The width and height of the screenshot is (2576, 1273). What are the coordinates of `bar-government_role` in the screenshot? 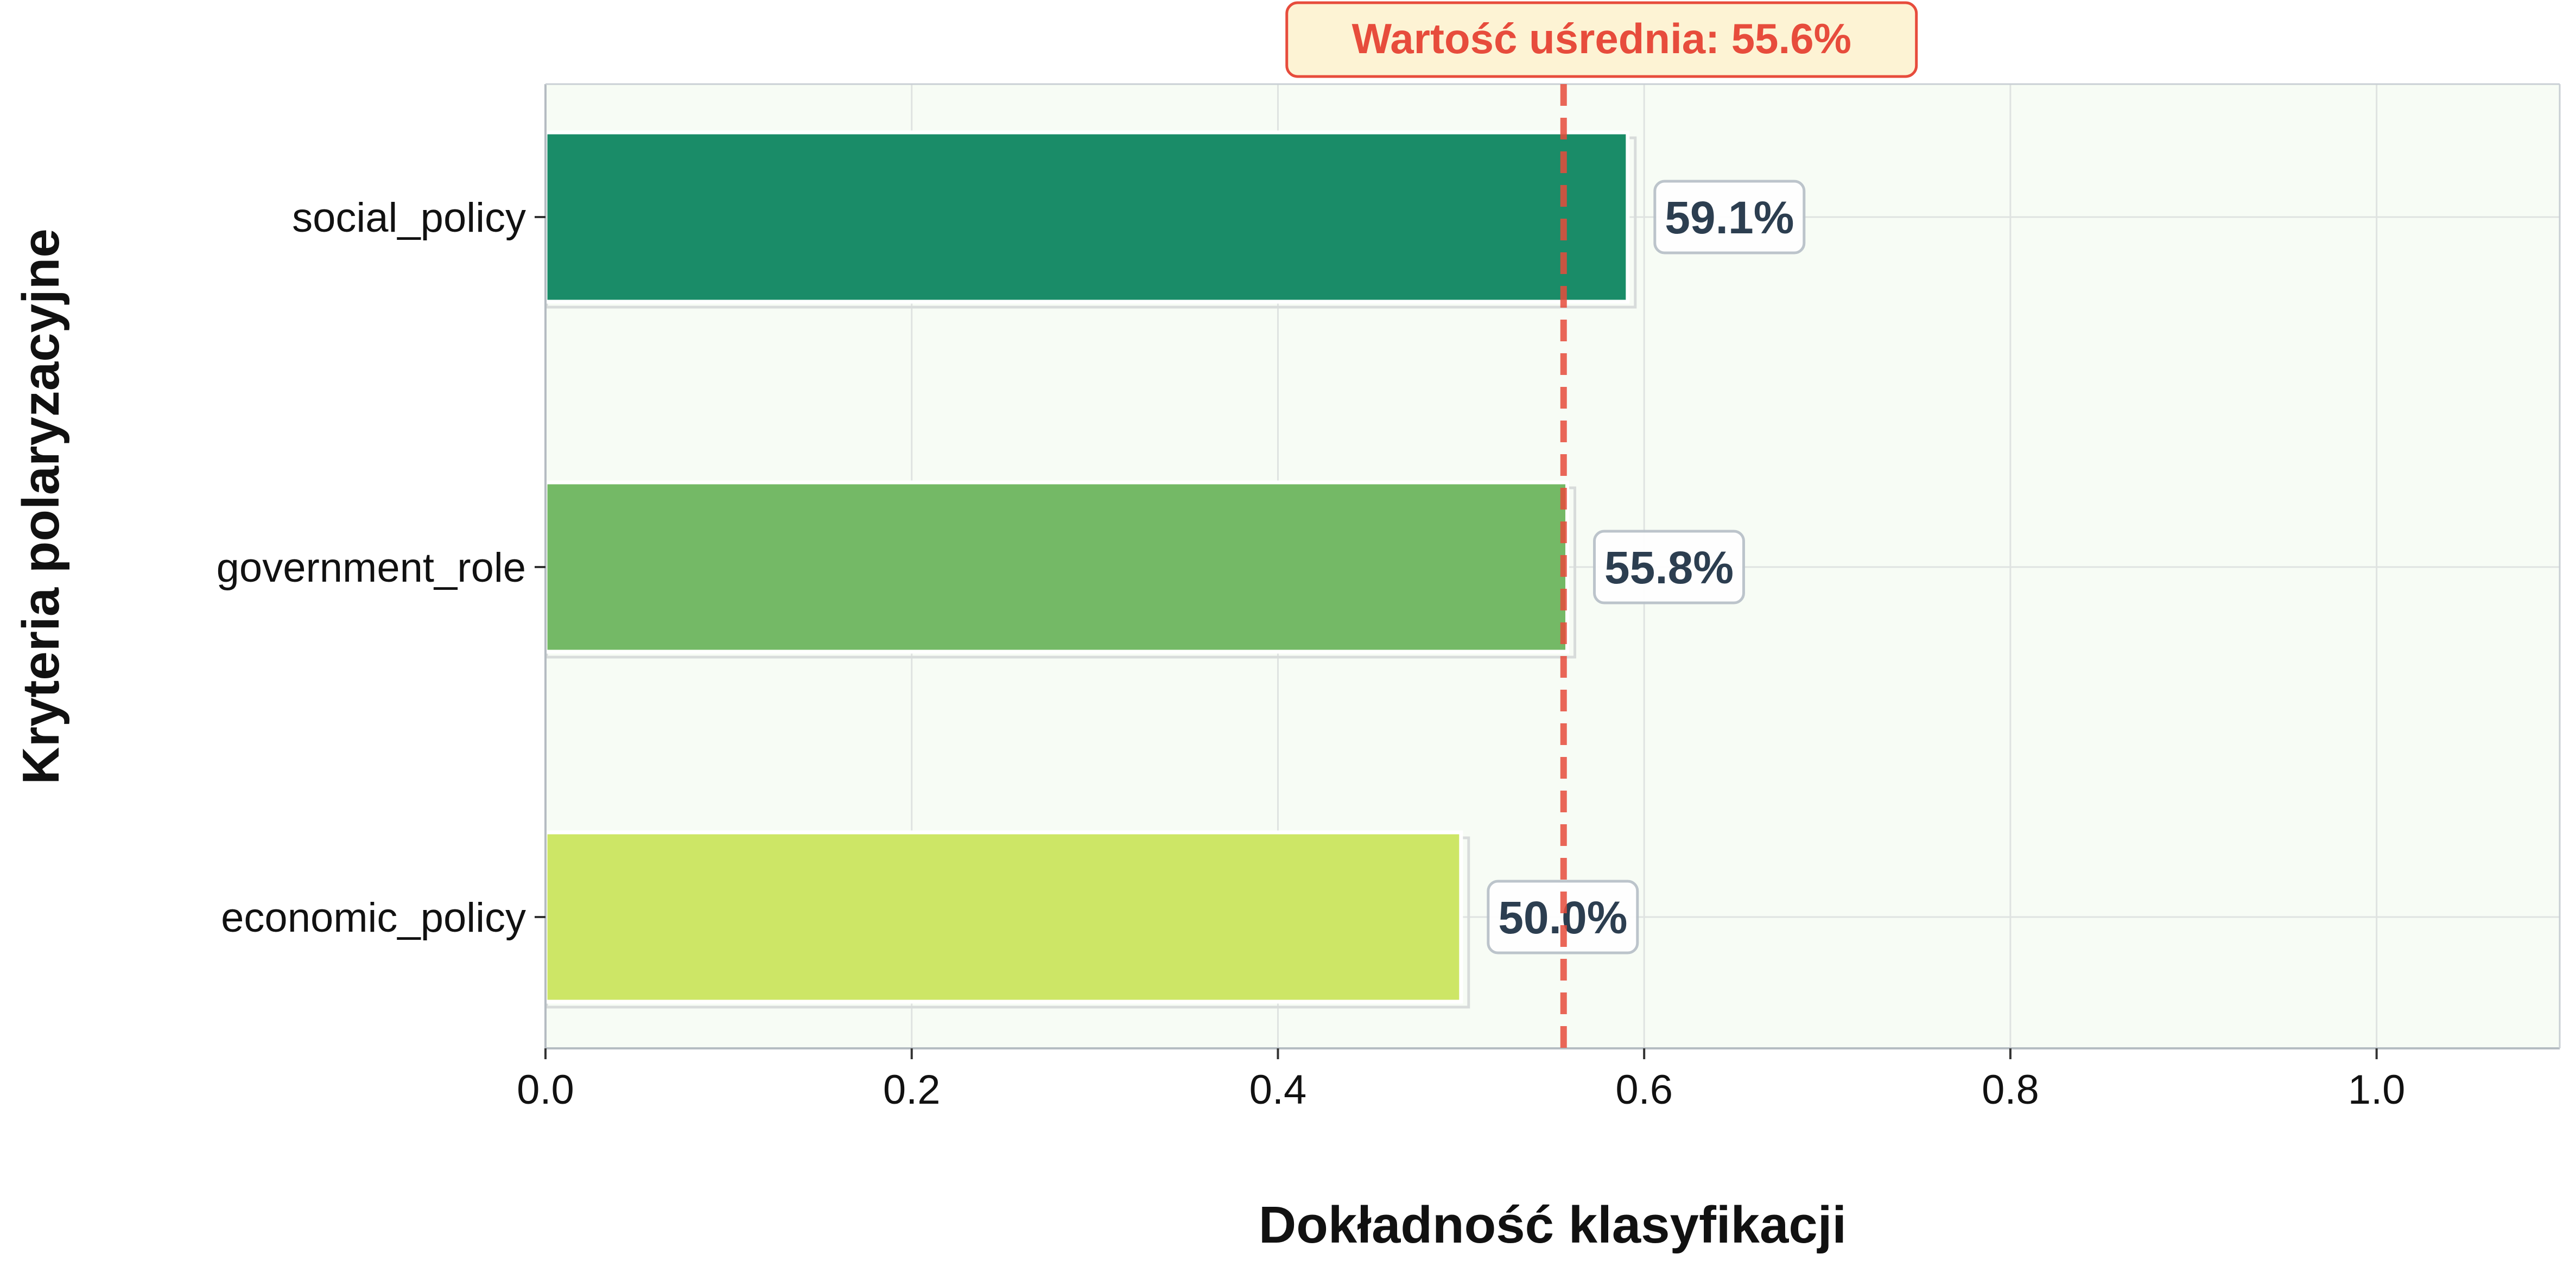 It's located at (1056, 567).